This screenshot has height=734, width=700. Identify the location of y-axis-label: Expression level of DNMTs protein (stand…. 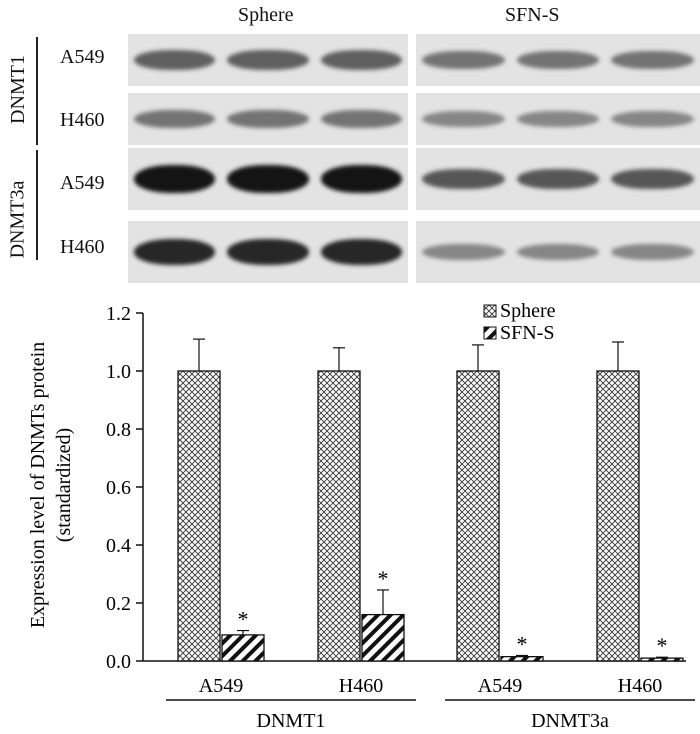
(51, 485).